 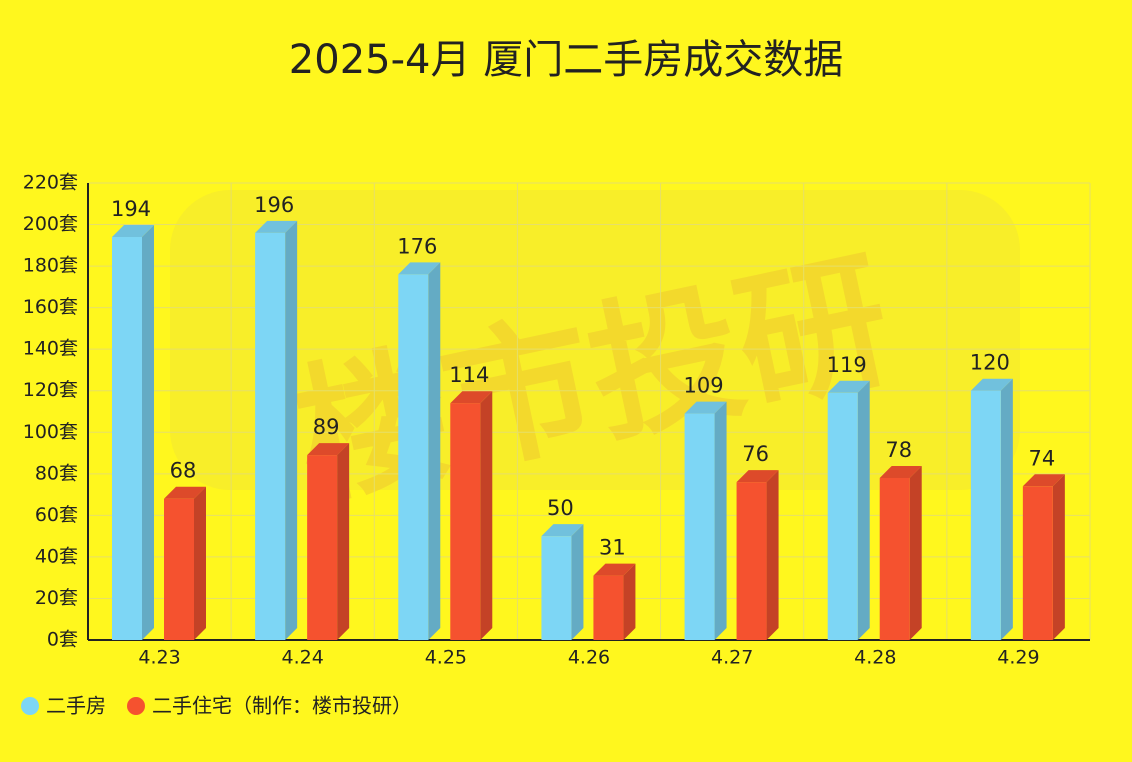 What do you see at coordinates (704, 386) in the screenshot?
I see `value-label: 109` at bounding box center [704, 386].